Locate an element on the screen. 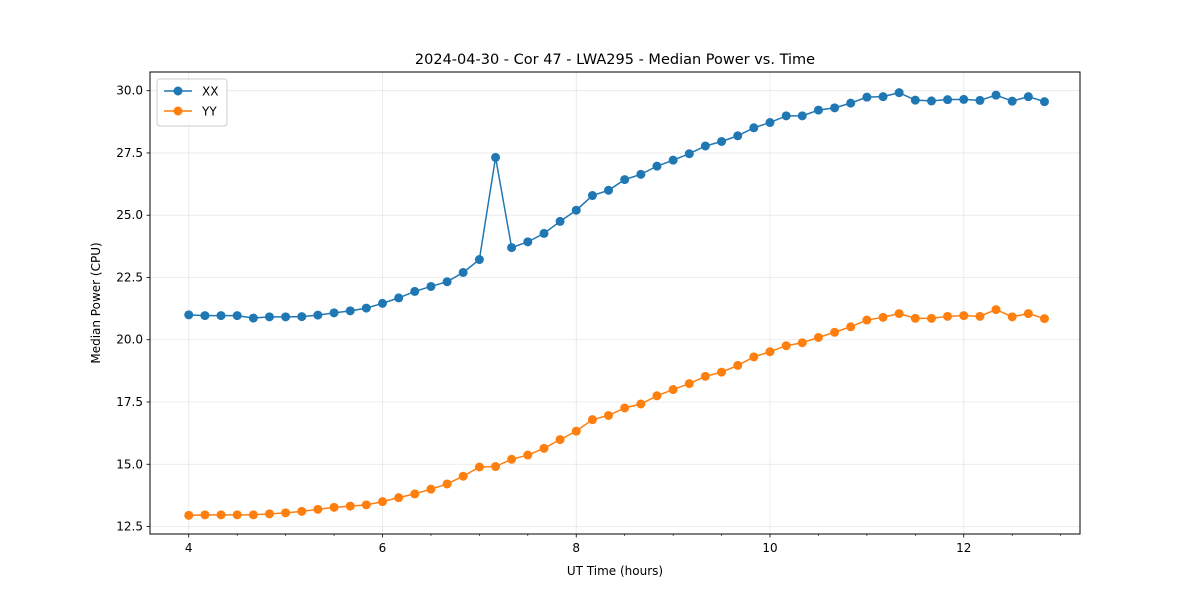 This screenshot has height=600, width=1200. y-tick-label: 12.5 is located at coordinates (129, 527).